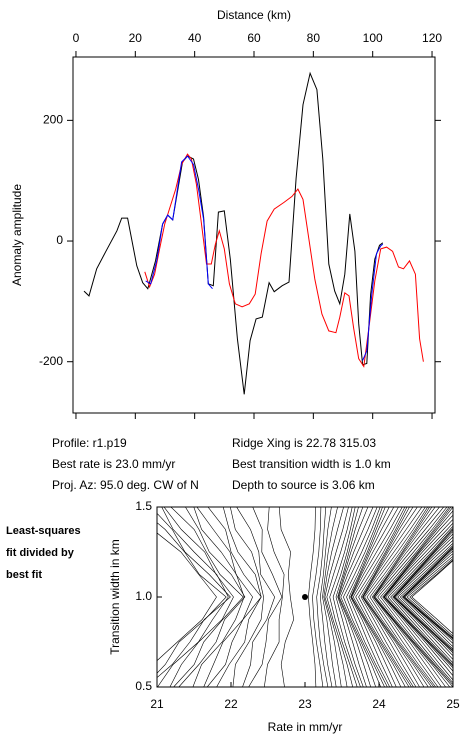 The image size is (467, 745). Describe the element at coordinates (125, 485) in the screenshot. I see `annotation: Proj. Az: 95.0 deg. CW of N` at that location.